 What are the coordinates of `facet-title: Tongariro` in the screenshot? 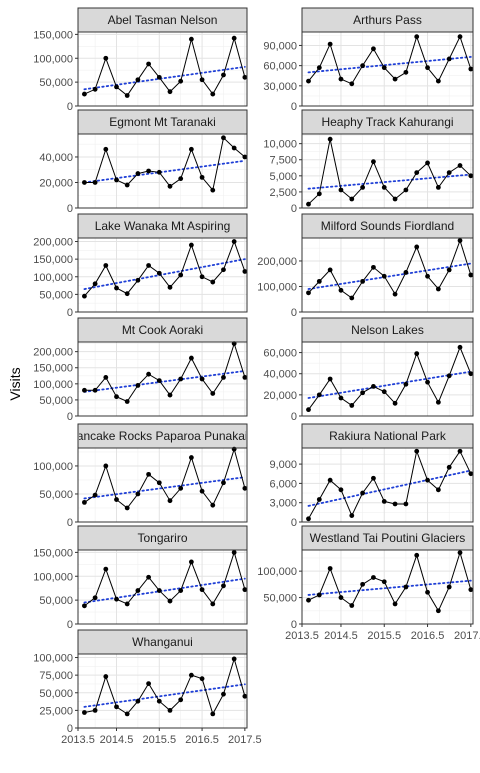 It's located at (162, 538).